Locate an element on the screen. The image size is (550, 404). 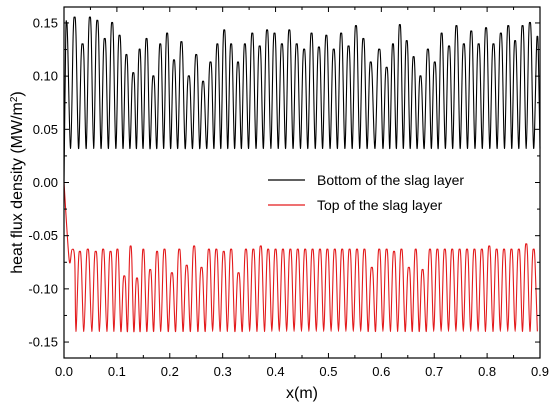
x-tick-label: 0.3 is located at coordinates (223, 371).